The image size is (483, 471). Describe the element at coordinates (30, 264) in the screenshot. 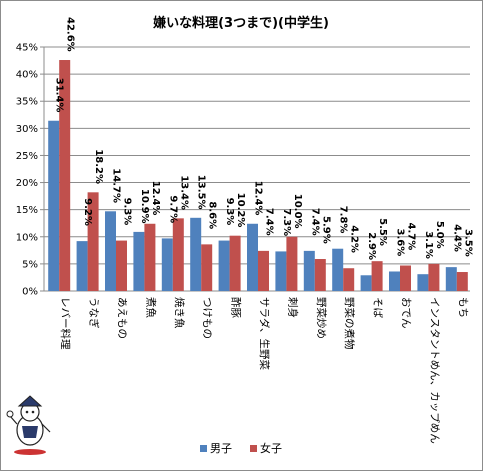

I see `y-tick-label: 5%` at that location.